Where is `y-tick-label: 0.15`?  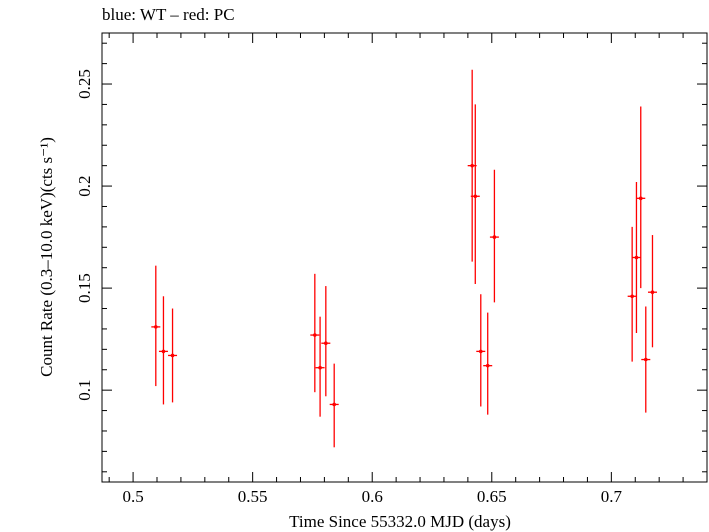
y-tick-label: 0.15 is located at coordinates (84, 288).